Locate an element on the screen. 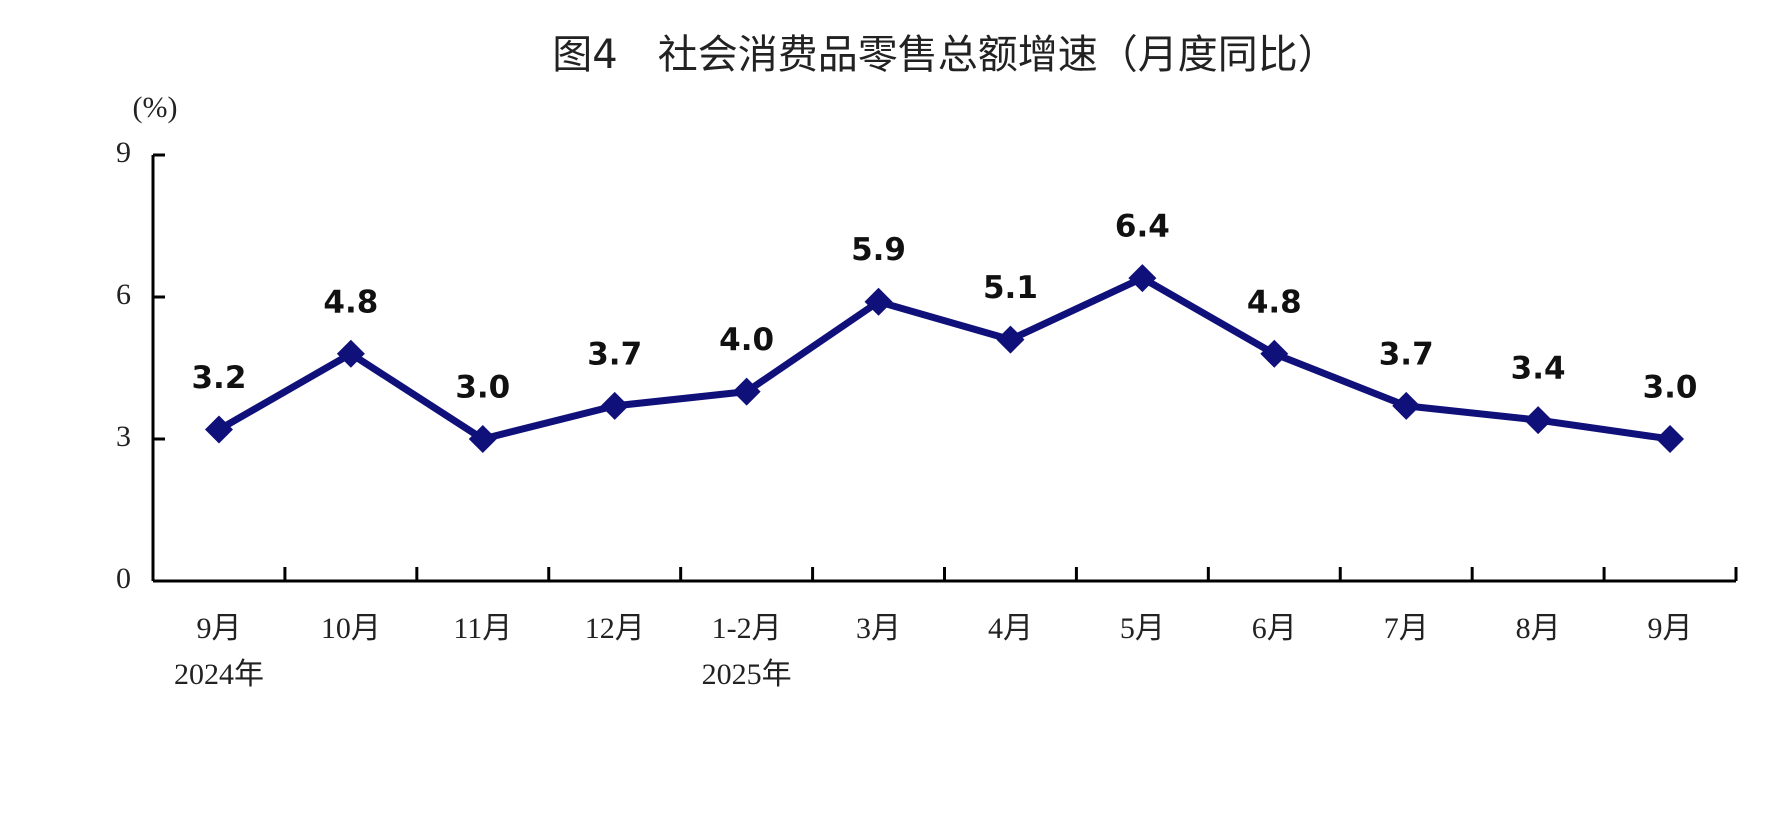  x-tick-label: 10月 is located at coordinates (351, 628).